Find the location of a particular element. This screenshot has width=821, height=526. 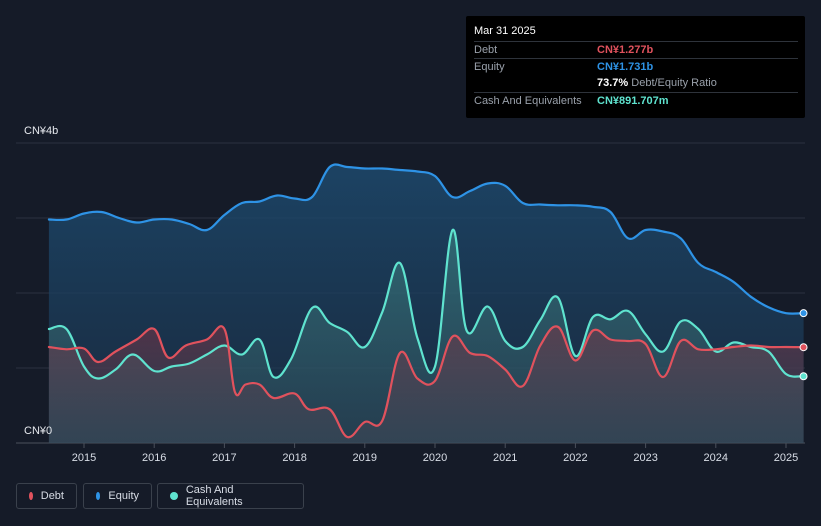

end-markers is located at coordinates (803, 345).